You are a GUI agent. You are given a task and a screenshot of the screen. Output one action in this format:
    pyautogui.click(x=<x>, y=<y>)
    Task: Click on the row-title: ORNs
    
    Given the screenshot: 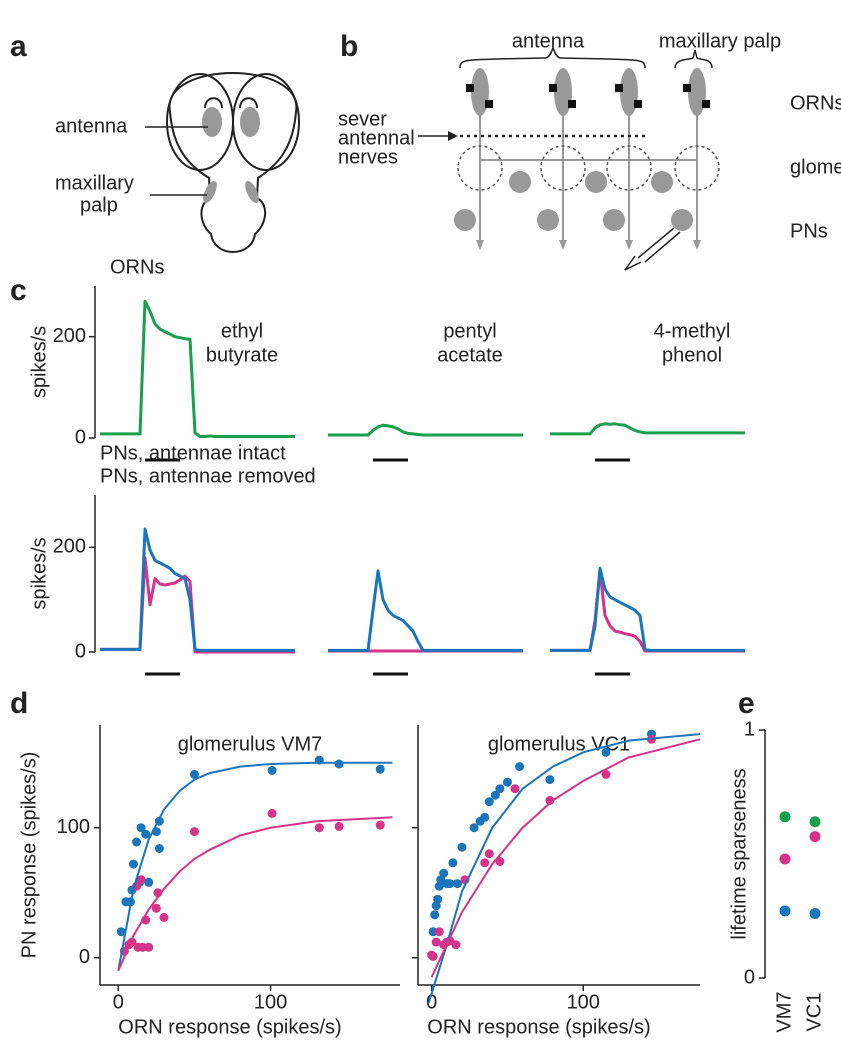 What is the action you would take?
    pyautogui.click(x=137, y=267)
    